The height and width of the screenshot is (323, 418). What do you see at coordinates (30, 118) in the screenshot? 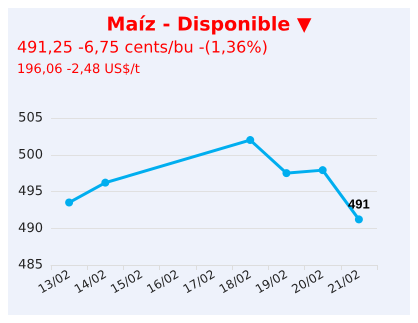
I see `y-tick-label: 505` at bounding box center [30, 118].